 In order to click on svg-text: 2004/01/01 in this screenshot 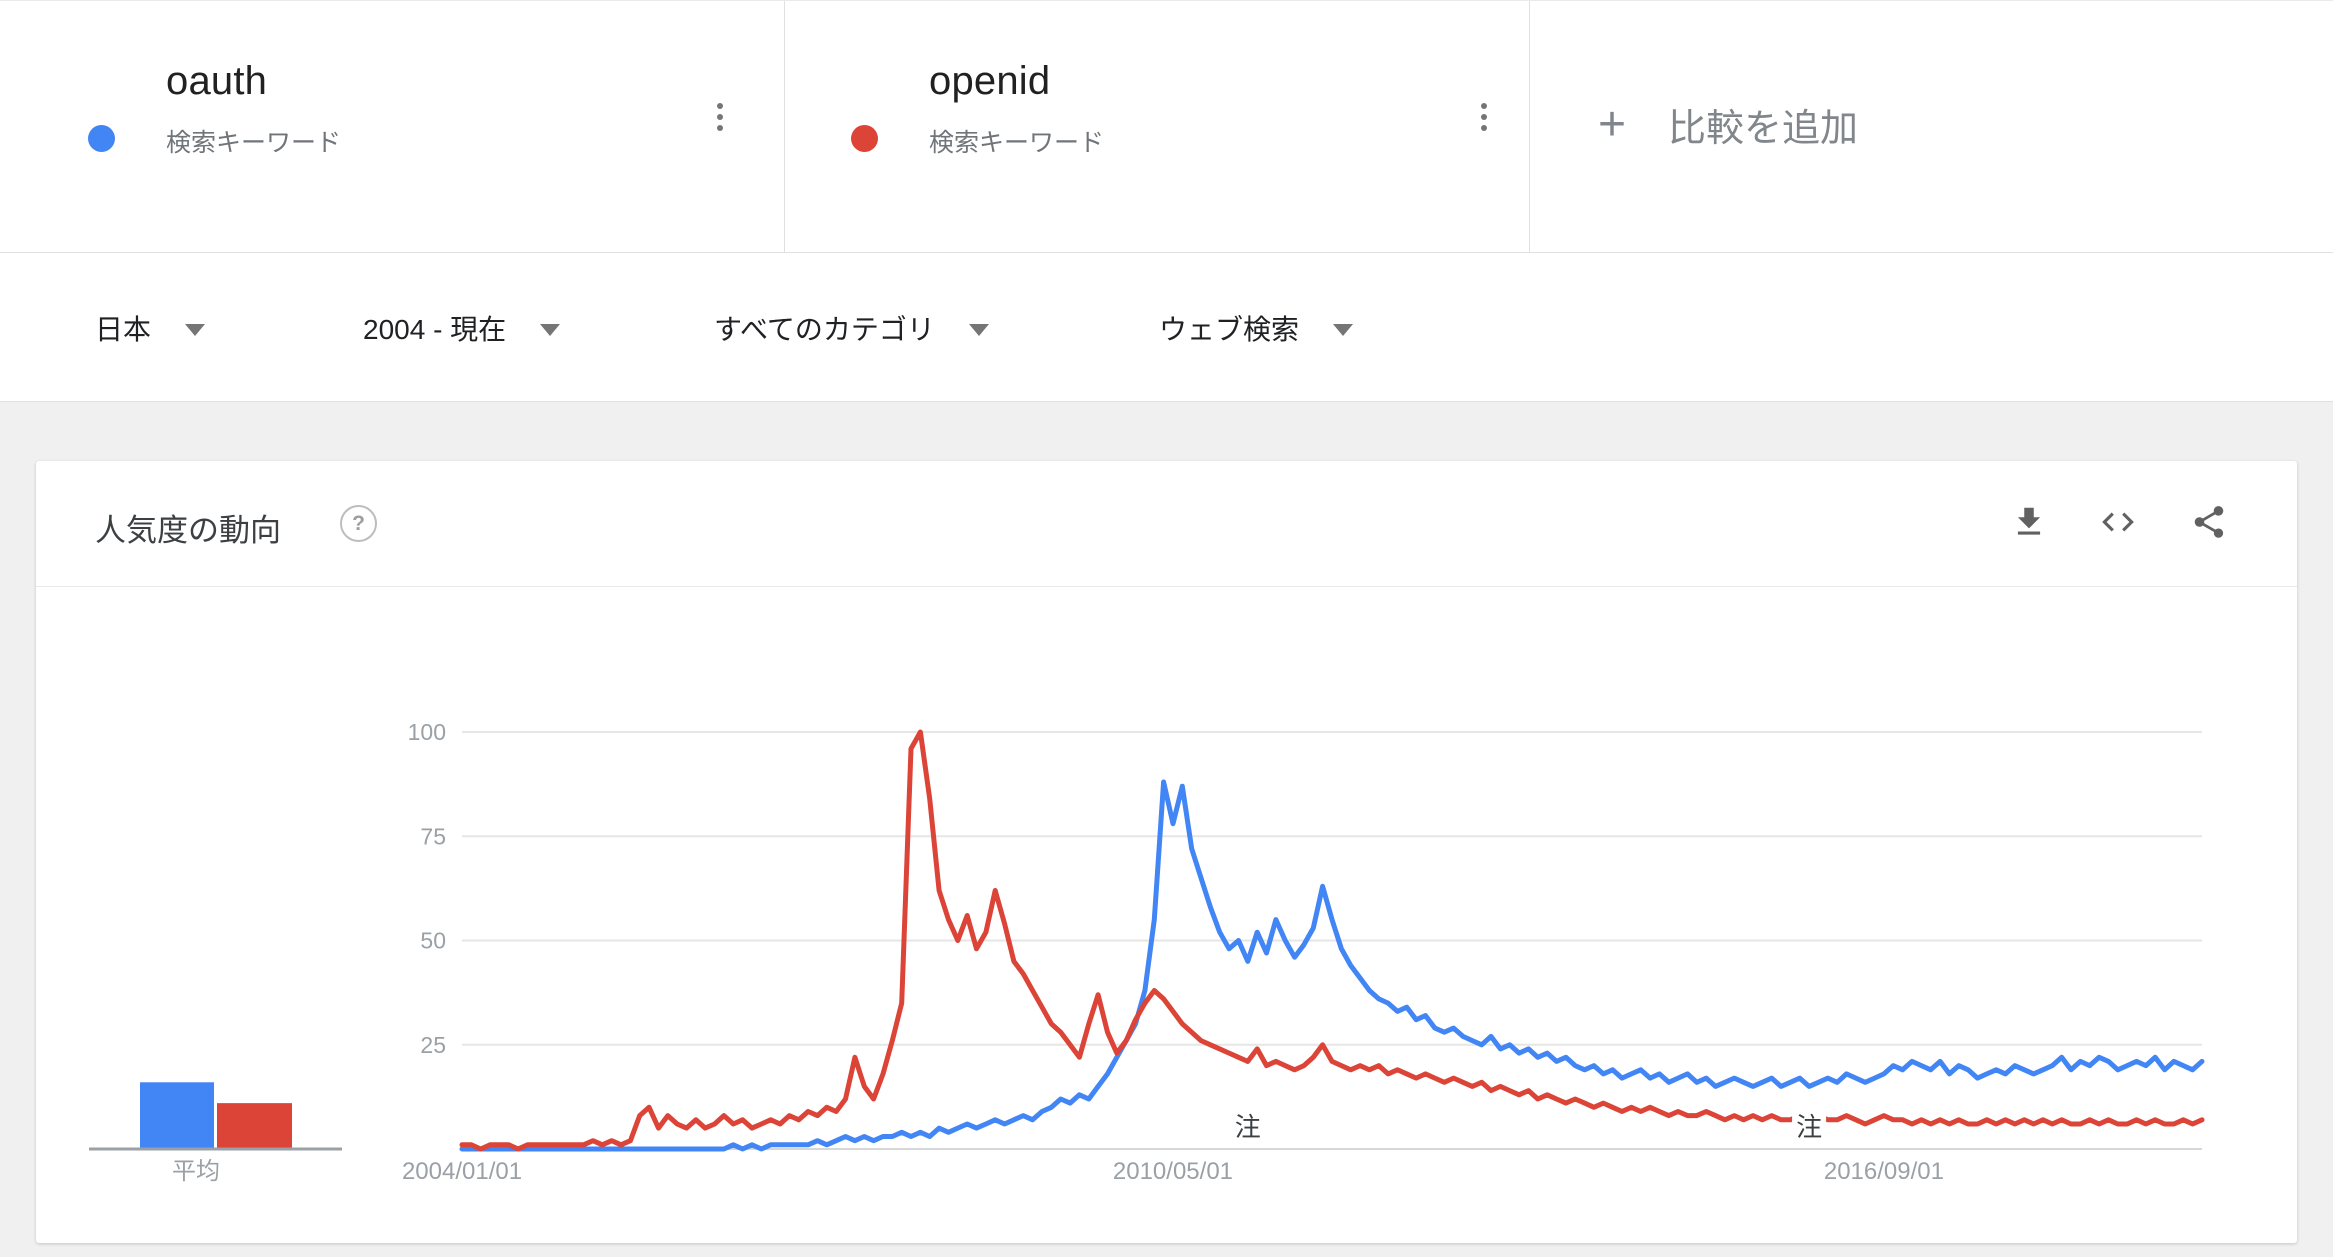, I will do `click(462, 1171)`.